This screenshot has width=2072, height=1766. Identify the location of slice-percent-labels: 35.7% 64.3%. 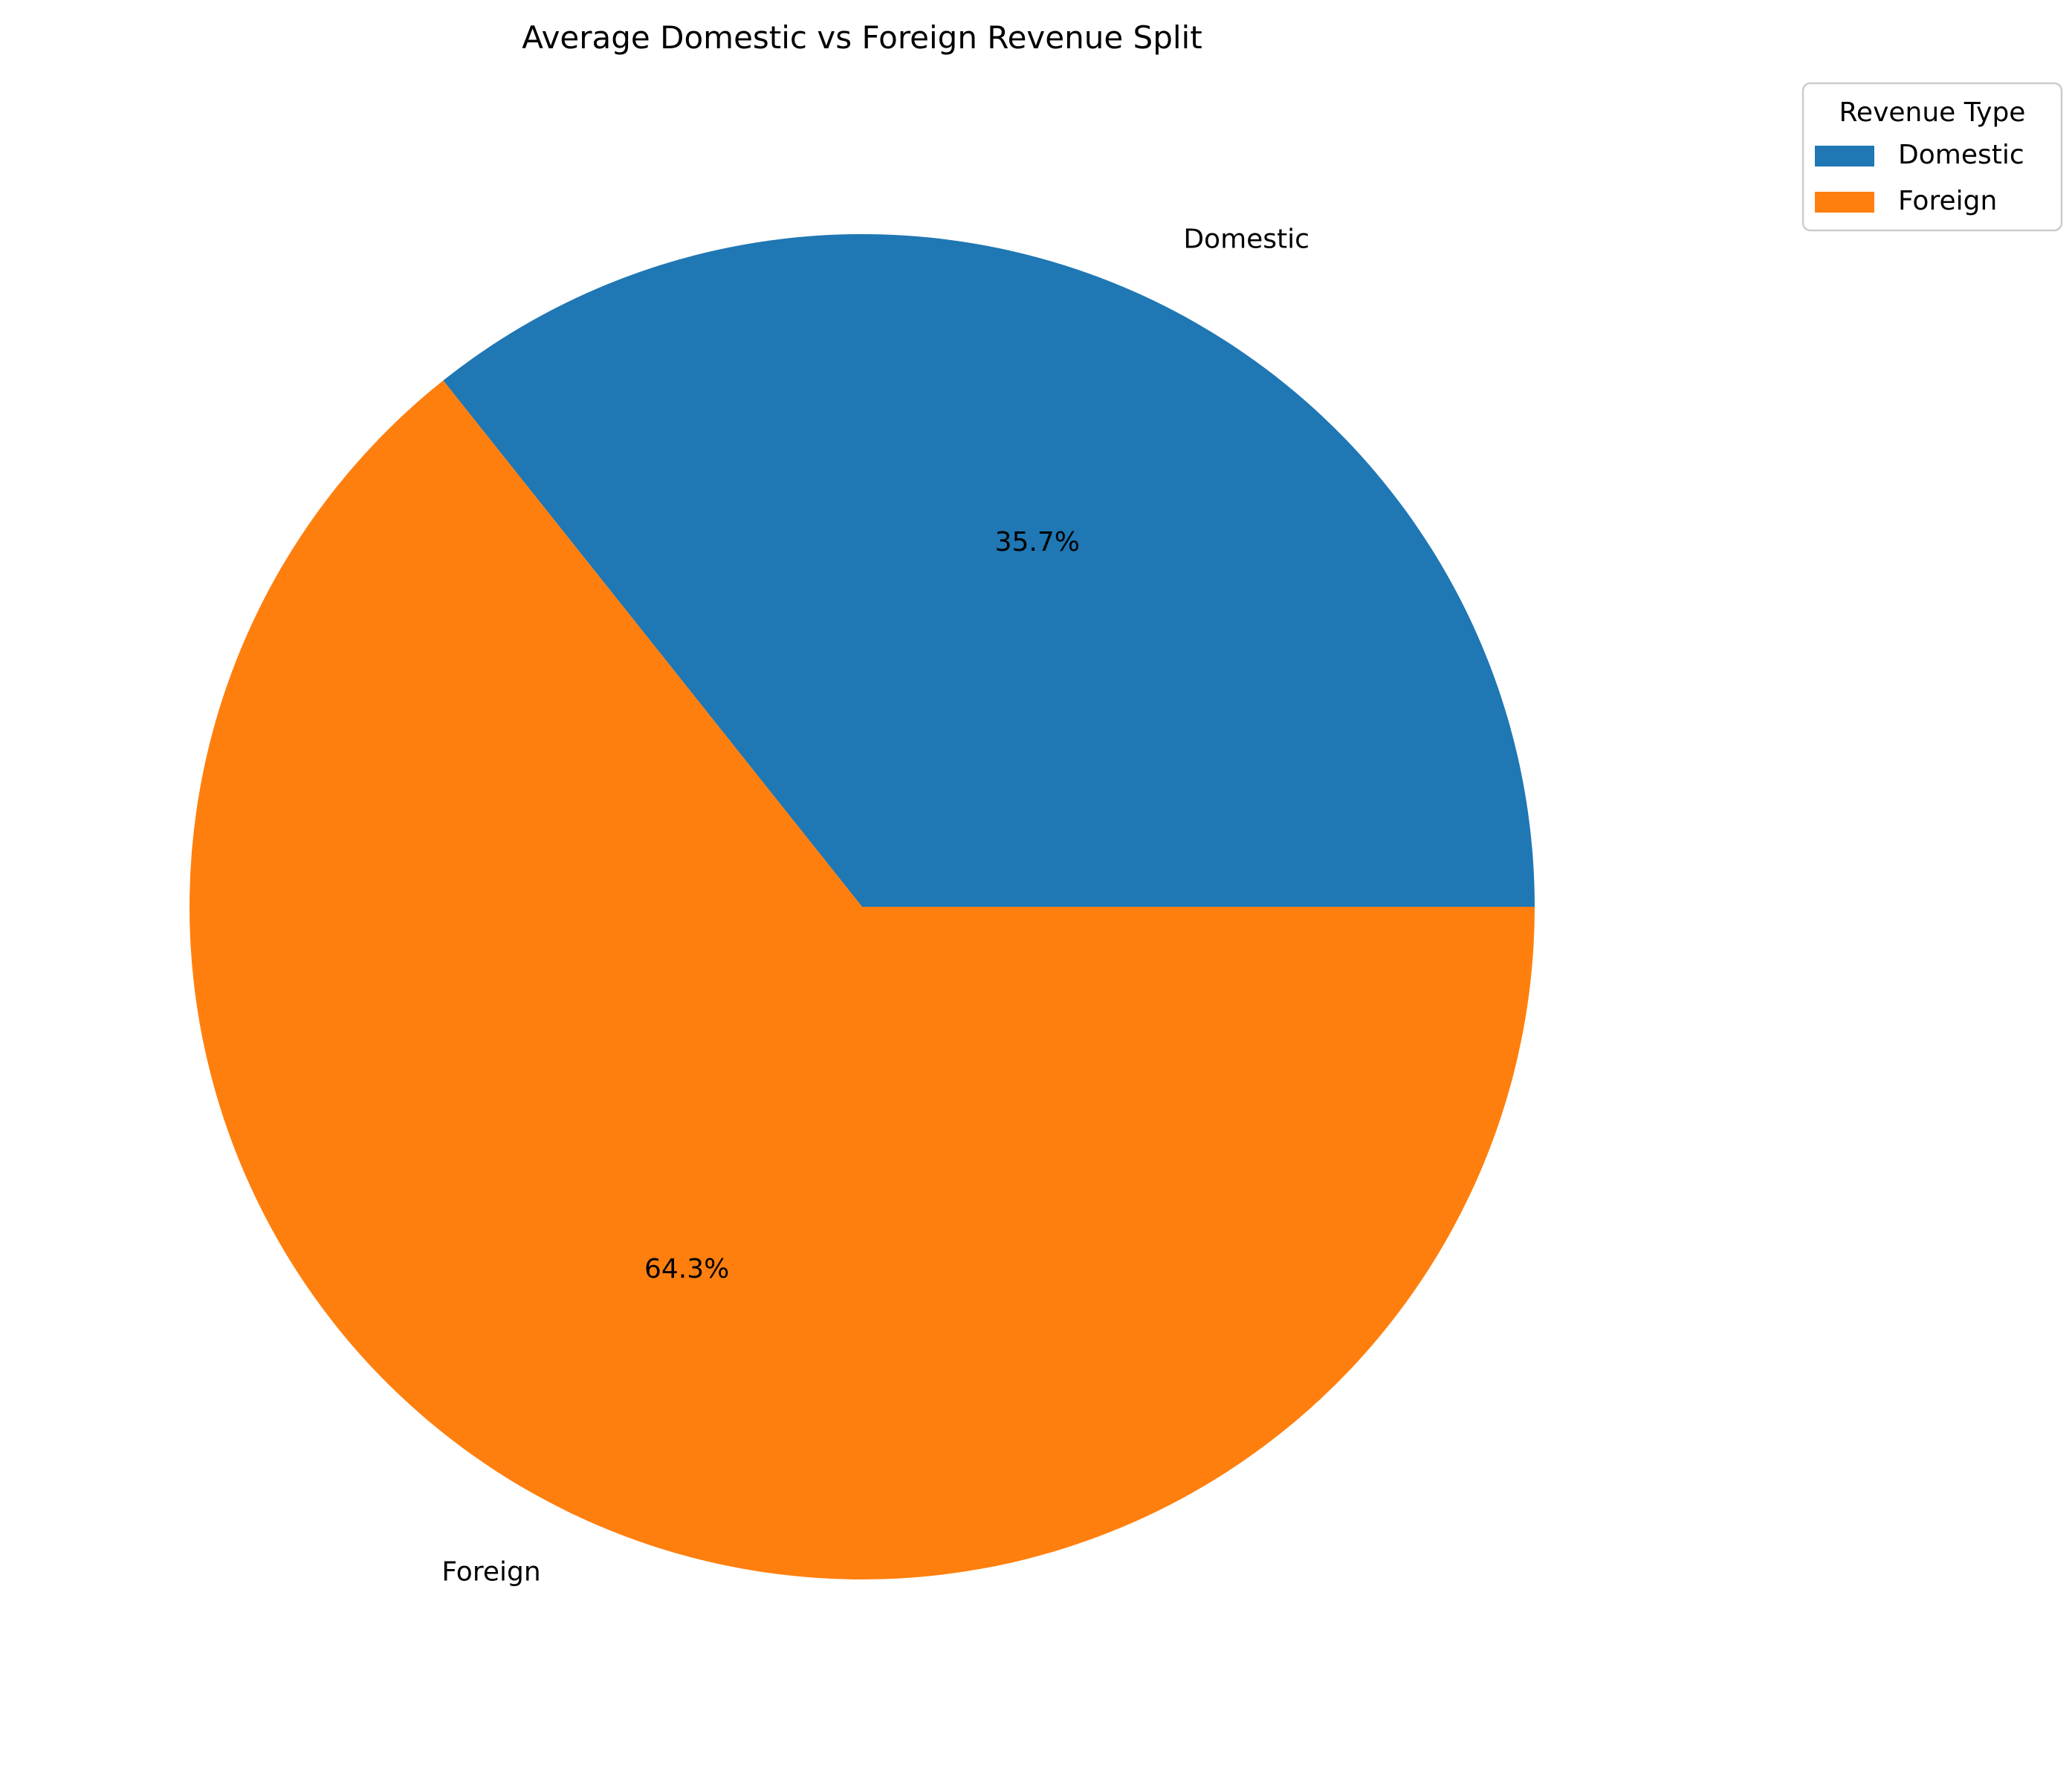
(862, 905).